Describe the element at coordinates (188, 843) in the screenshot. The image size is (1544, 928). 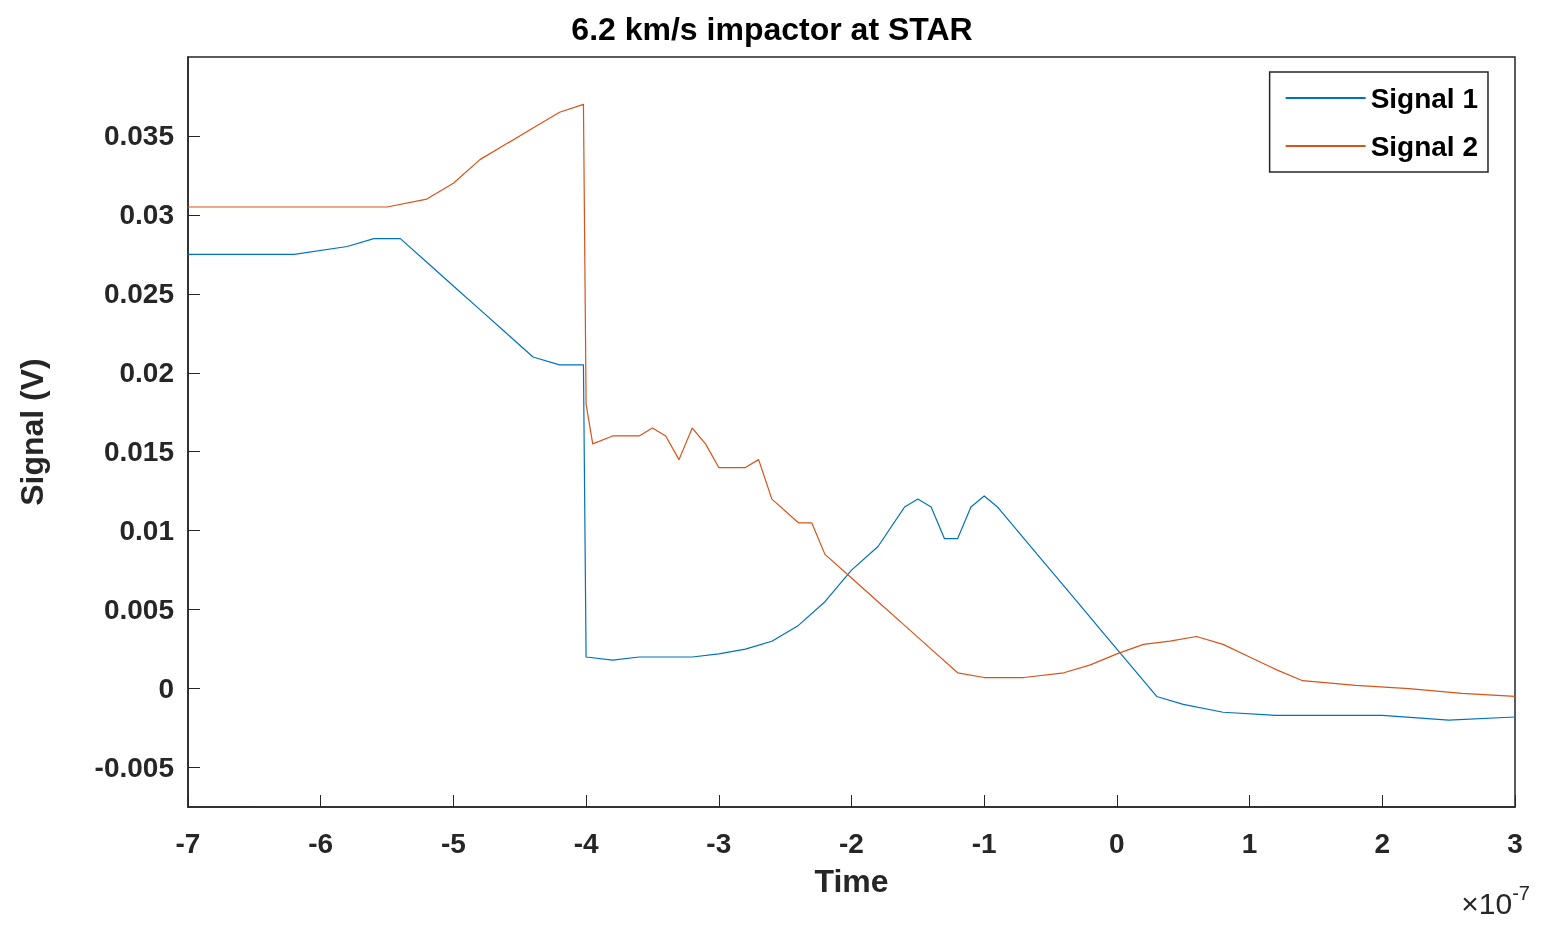
I see `x-tick-label: -7` at that location.